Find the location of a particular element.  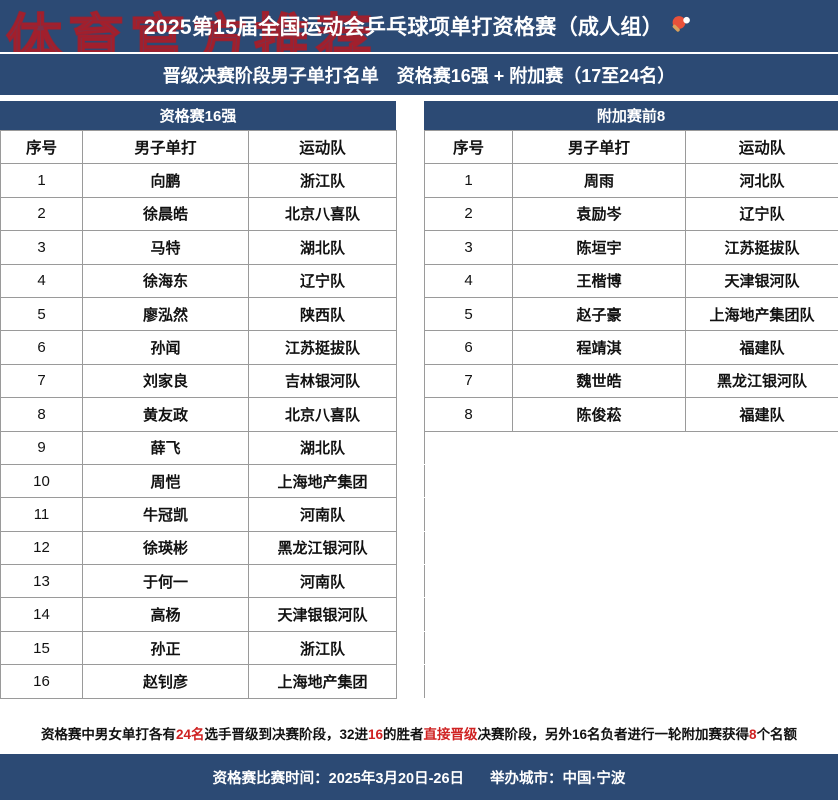

cell-rank: 5 is located at coordinates (468, 314).